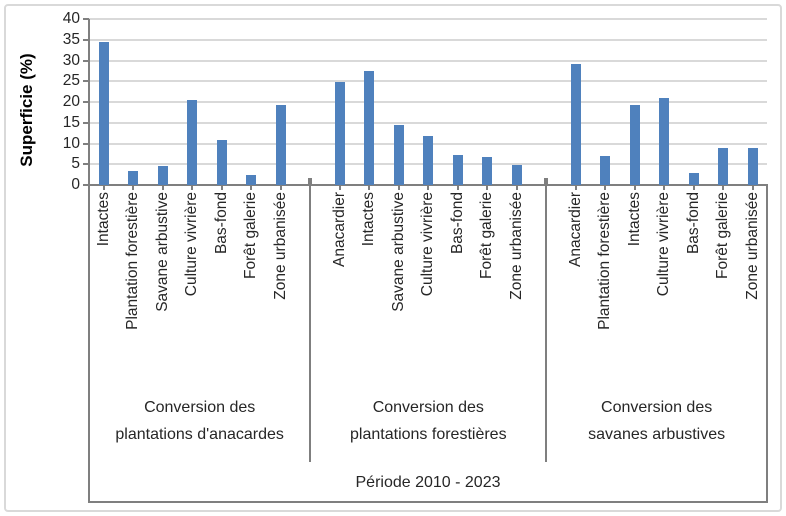 Image resolution: width=786 pixels, height=516 pixels. Describe the element at coordinates (657, 434) in the screenshot. I see `group-title-line: savanes arbustives` at that location.